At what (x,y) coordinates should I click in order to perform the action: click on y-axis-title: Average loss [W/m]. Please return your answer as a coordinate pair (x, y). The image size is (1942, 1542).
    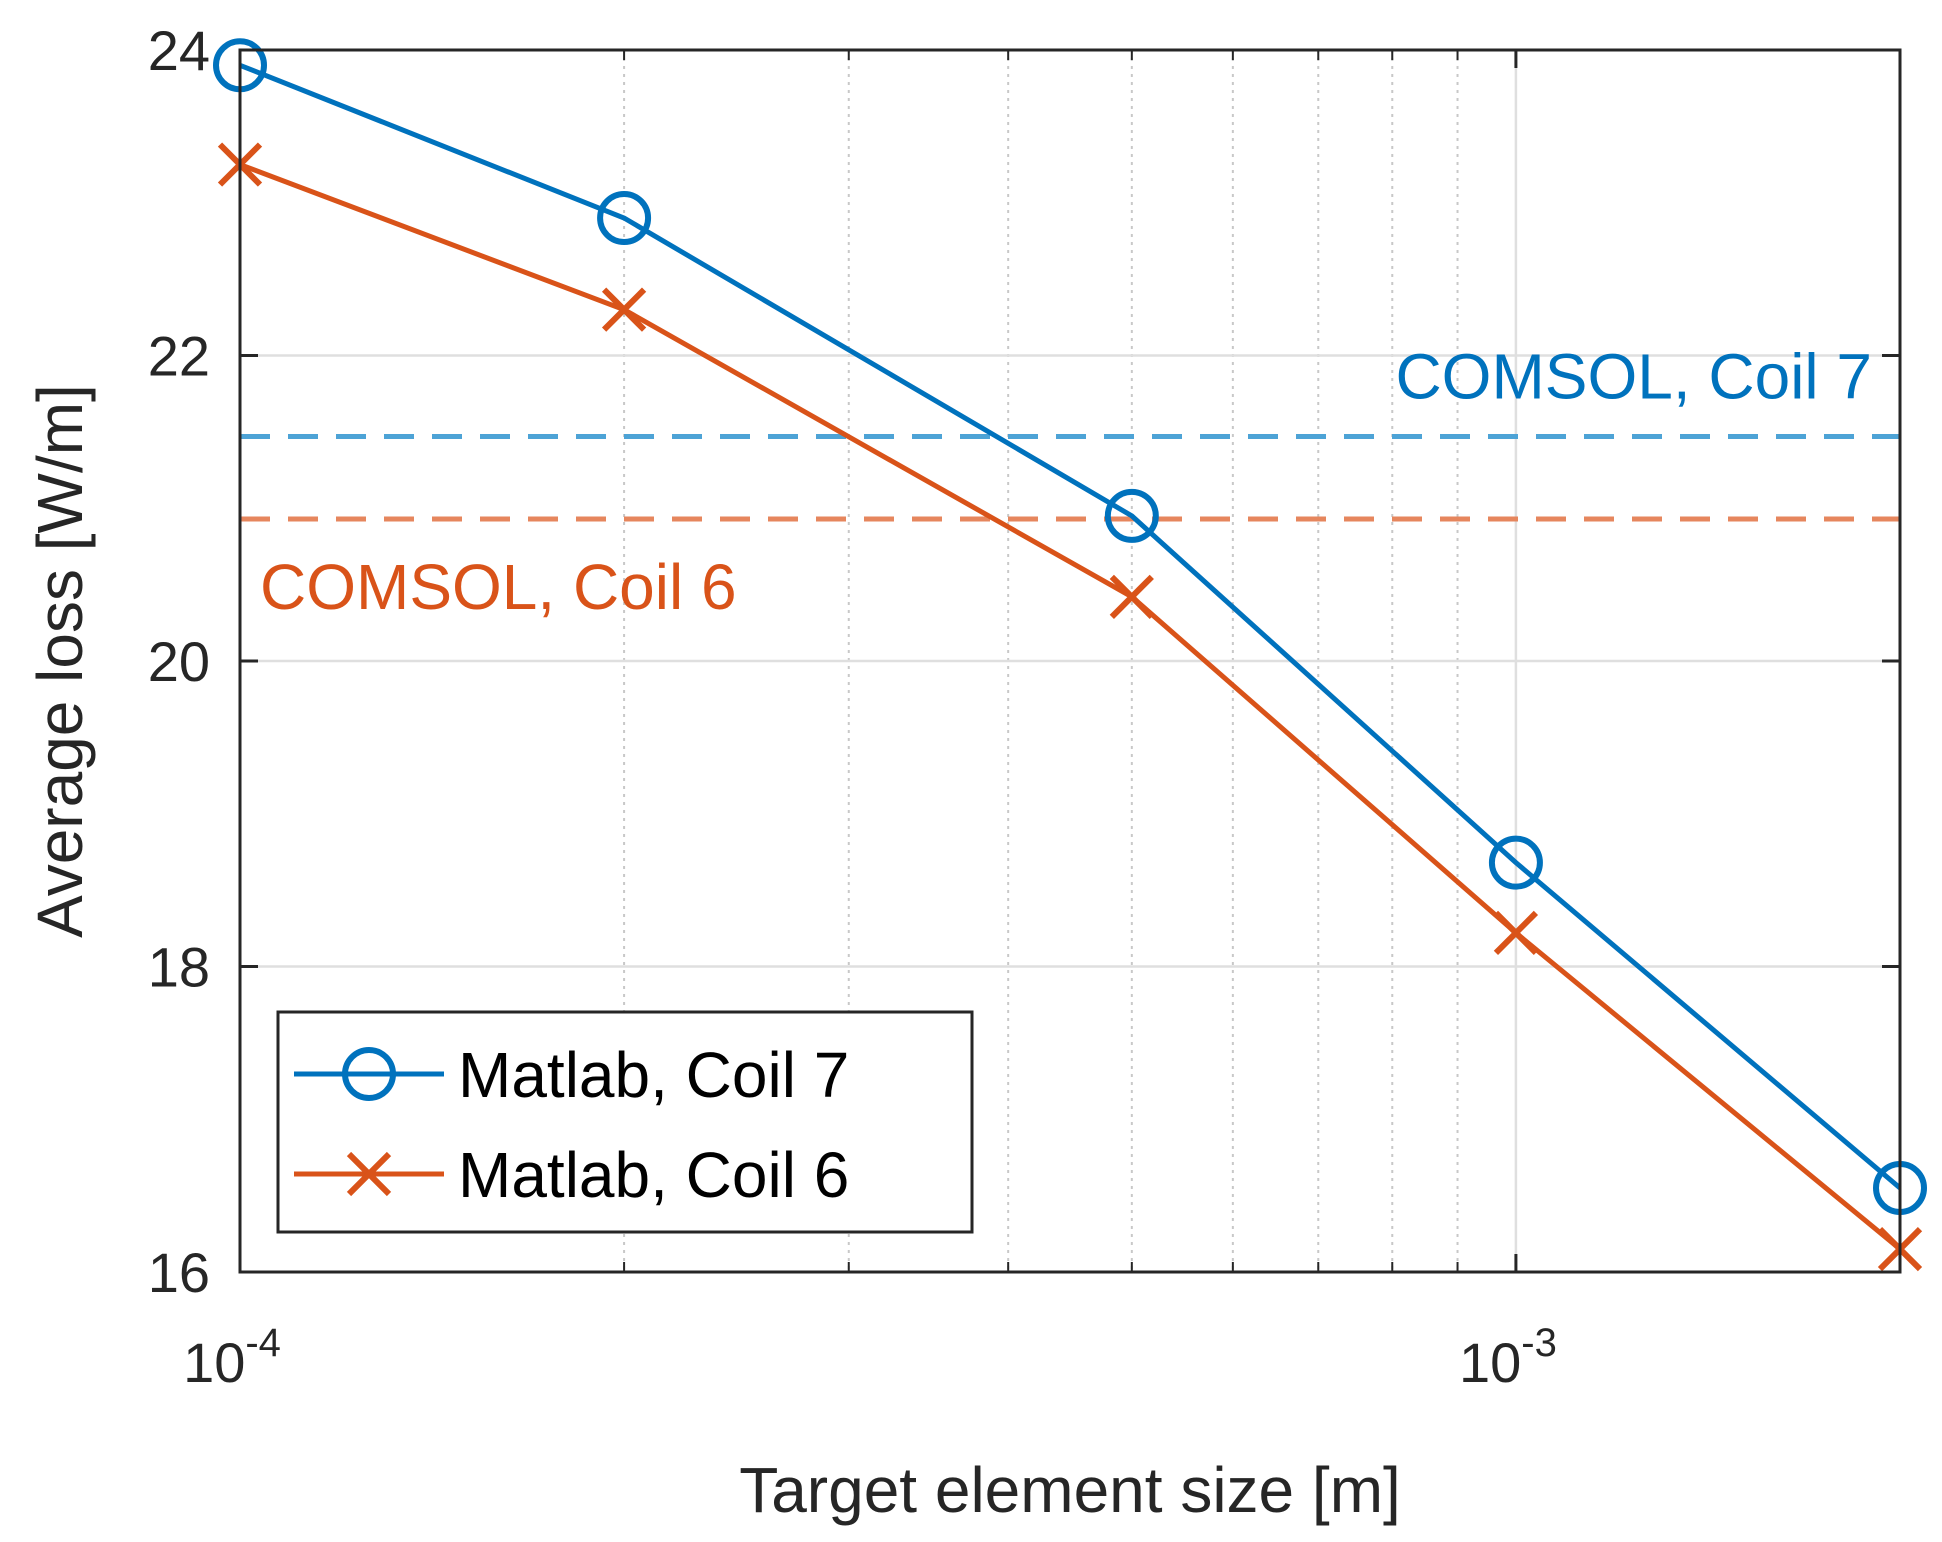
    Looking at the image, I should click on (60, 661).